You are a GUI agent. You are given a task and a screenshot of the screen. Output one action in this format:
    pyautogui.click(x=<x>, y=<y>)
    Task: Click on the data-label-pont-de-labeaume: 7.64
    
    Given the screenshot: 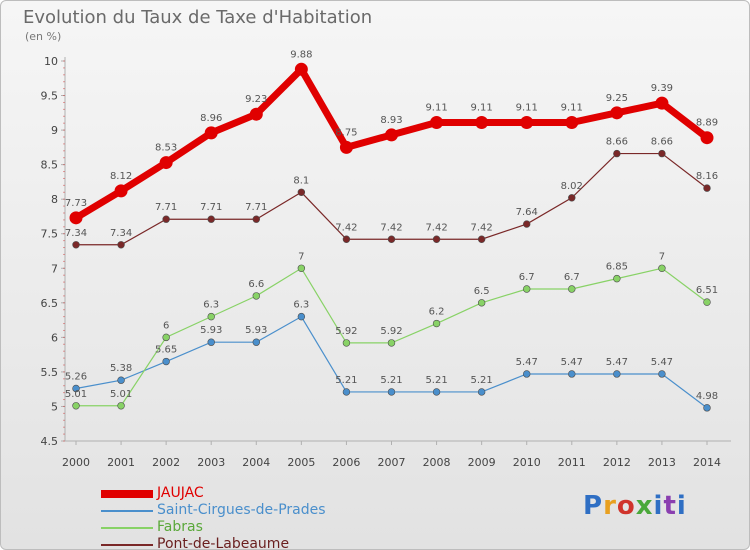 What is the action you would take?
    pyautogui.click(x=527, y=212)
    